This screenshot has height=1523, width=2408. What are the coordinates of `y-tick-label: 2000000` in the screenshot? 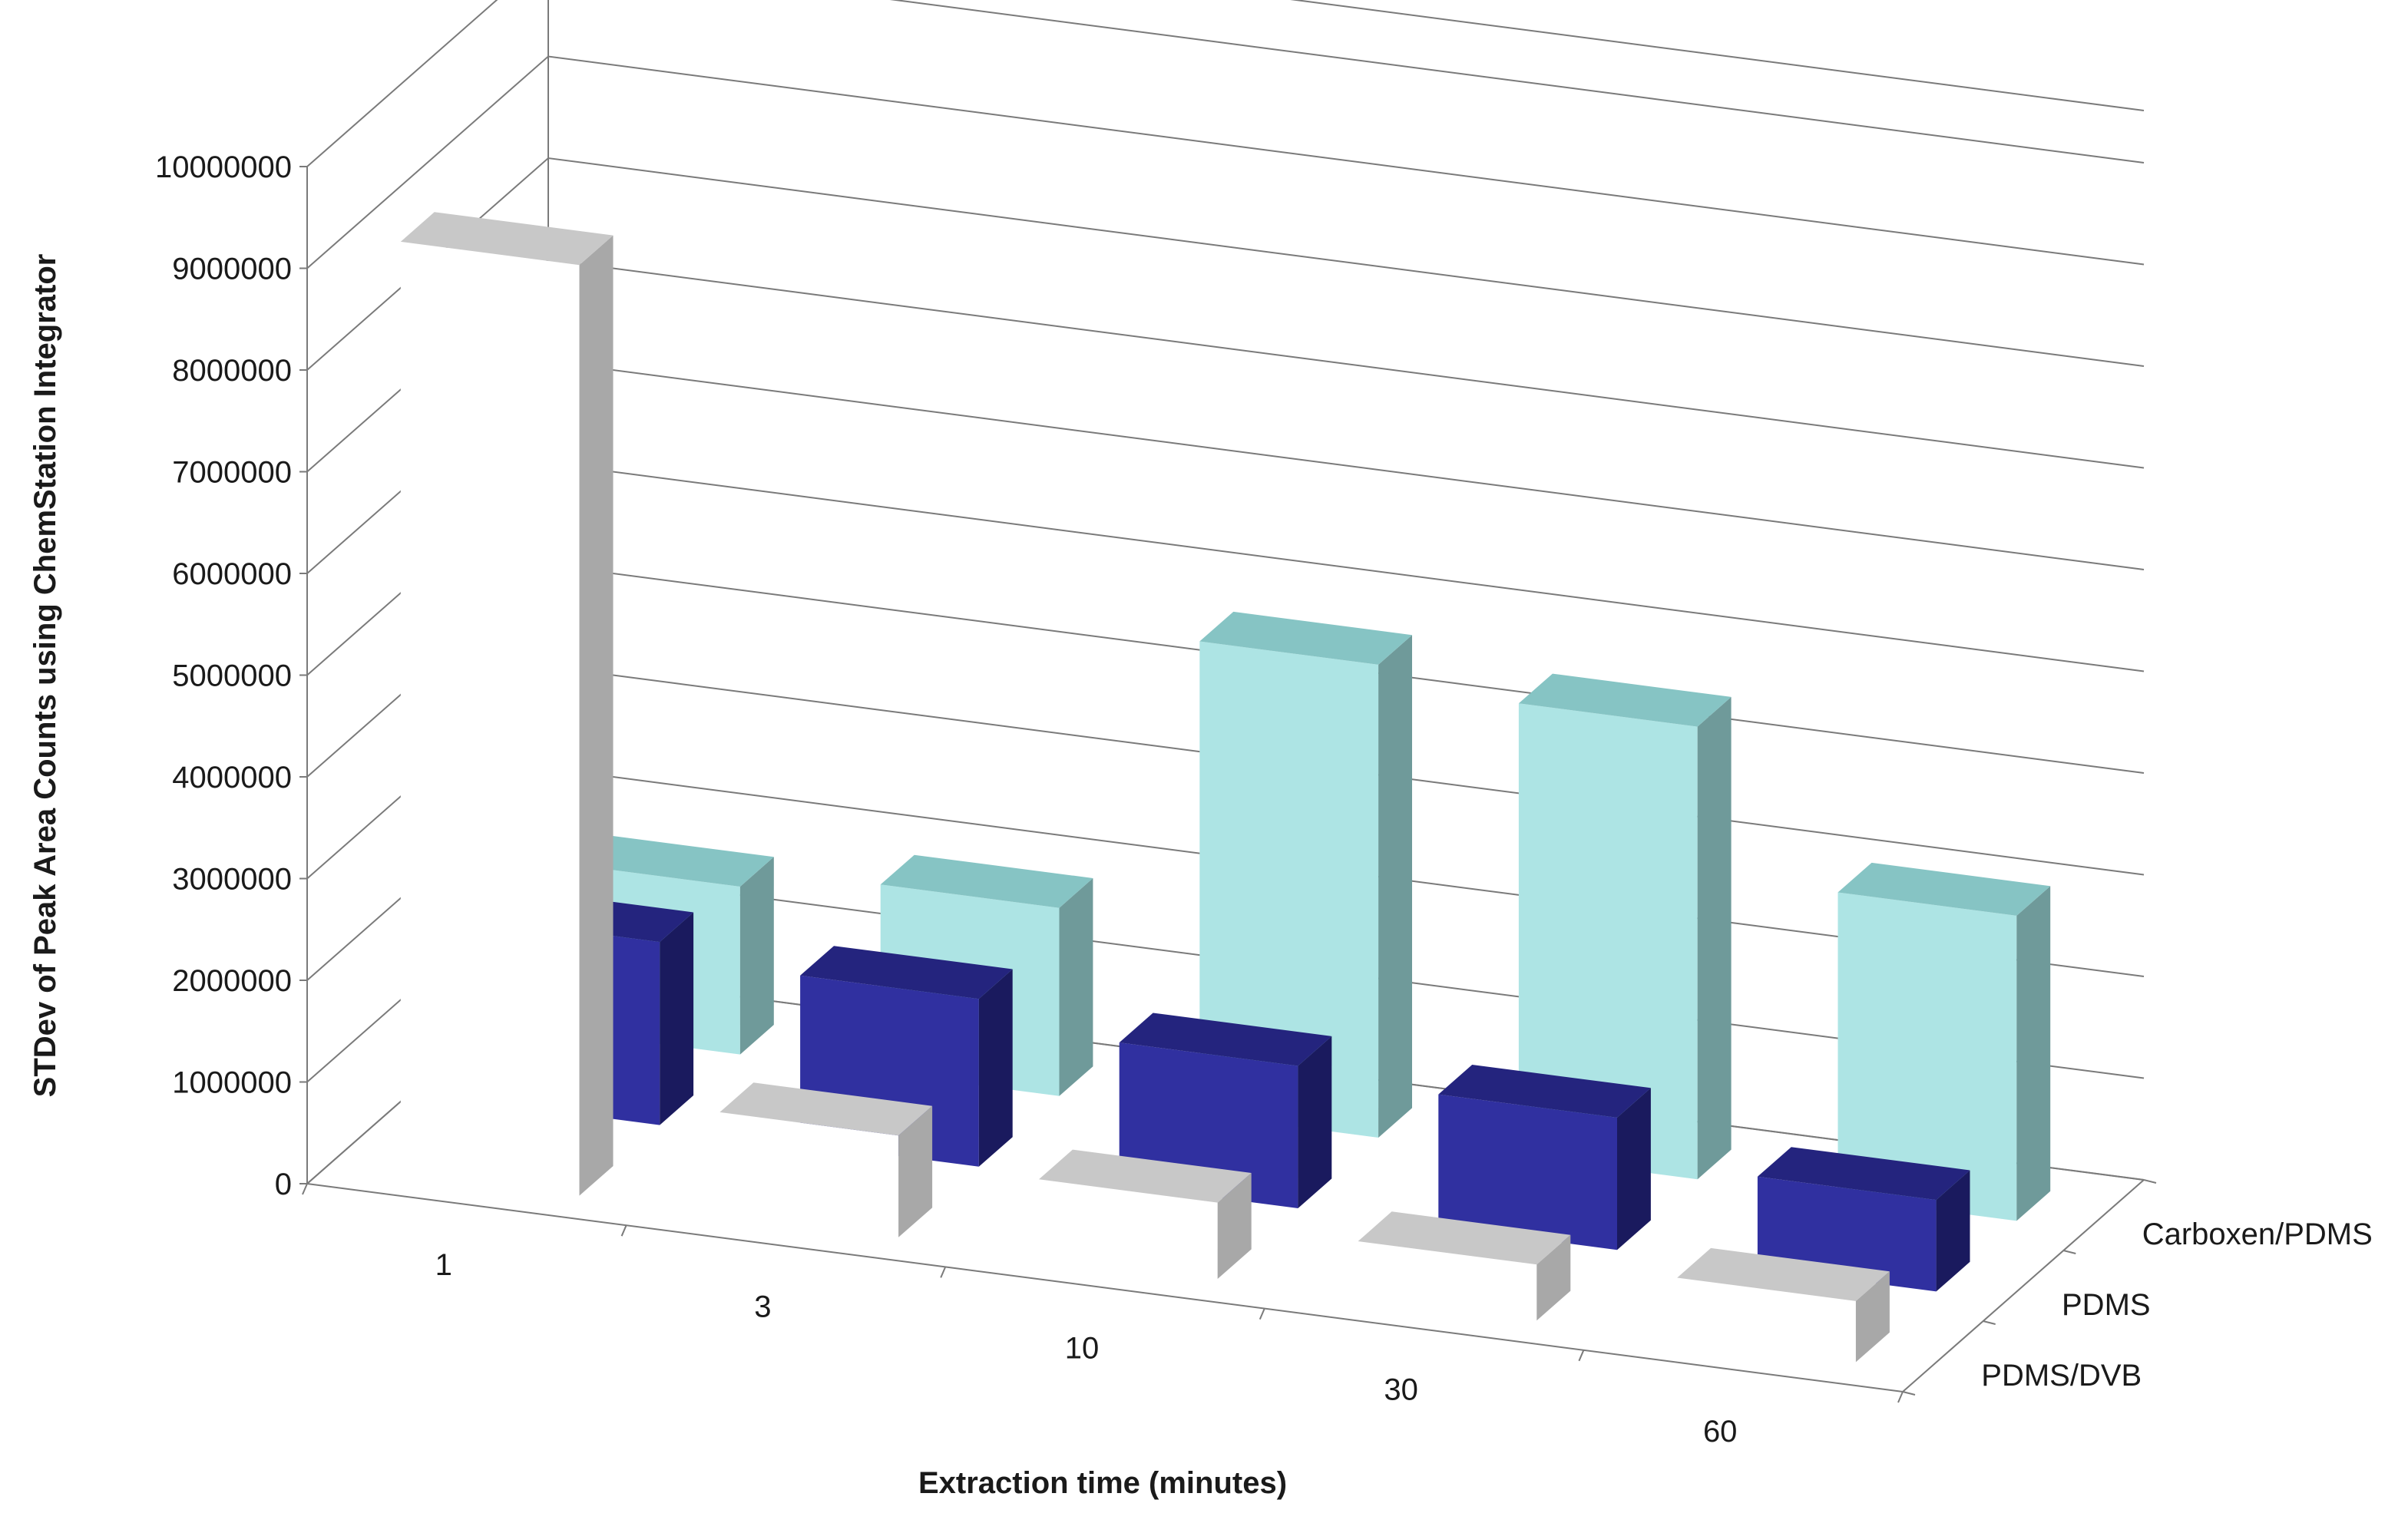 It's located at (232, 981).